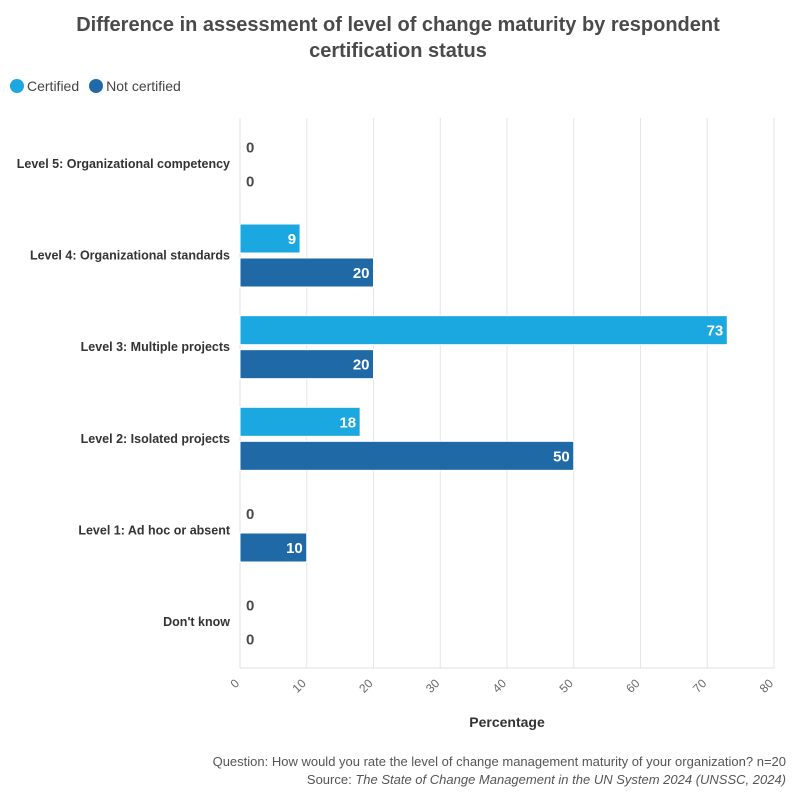  What do you see at coordinates (155, 347) in the screenshot?
I see `category-label: Level 3: Multiple projects` at bounding box center [155, 347].